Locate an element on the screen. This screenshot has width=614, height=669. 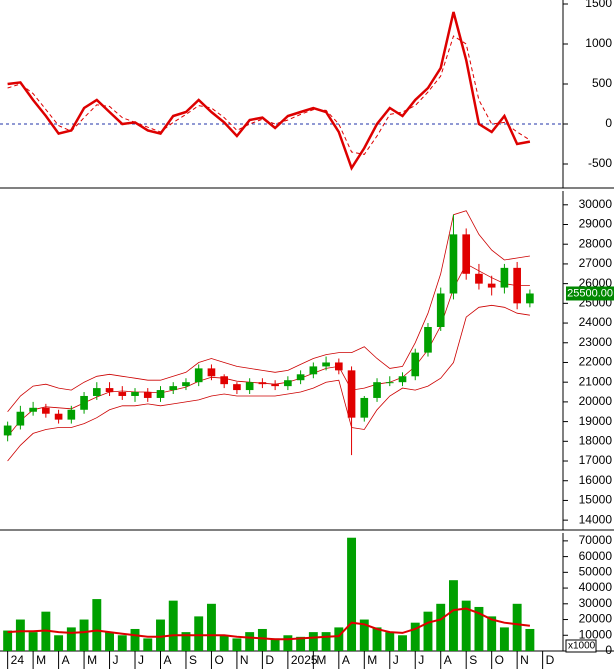
x-tick-label: 24 is located at coordinates (18, 660).